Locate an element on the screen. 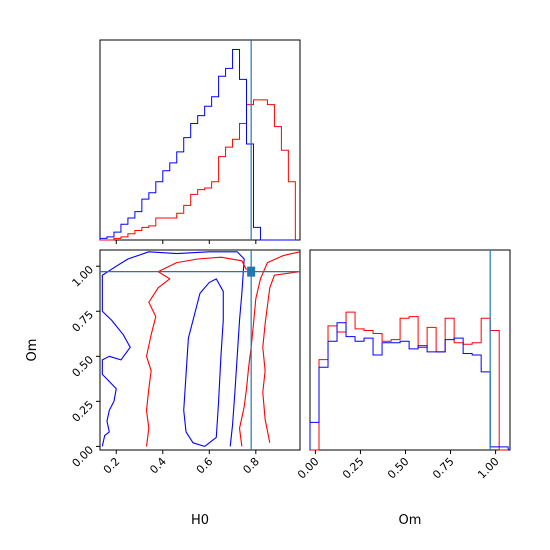 The image size is (550, 550). contour-y-tick-label: 0.00 is located at coordinates (83, 456).